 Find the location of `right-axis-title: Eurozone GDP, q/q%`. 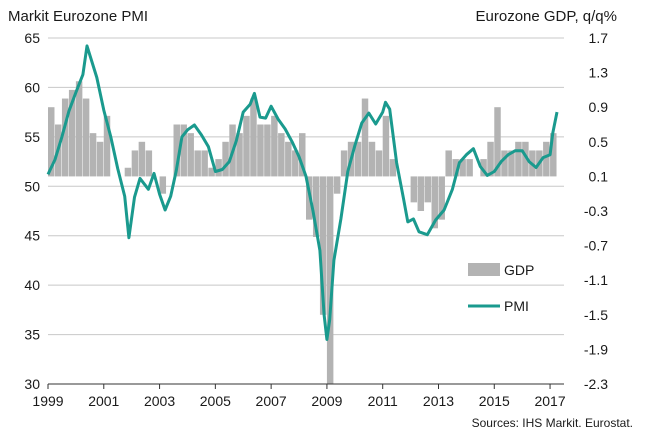

right-axis-title: Eurozone GDP, q/q% is located at coordinates (546, 16).